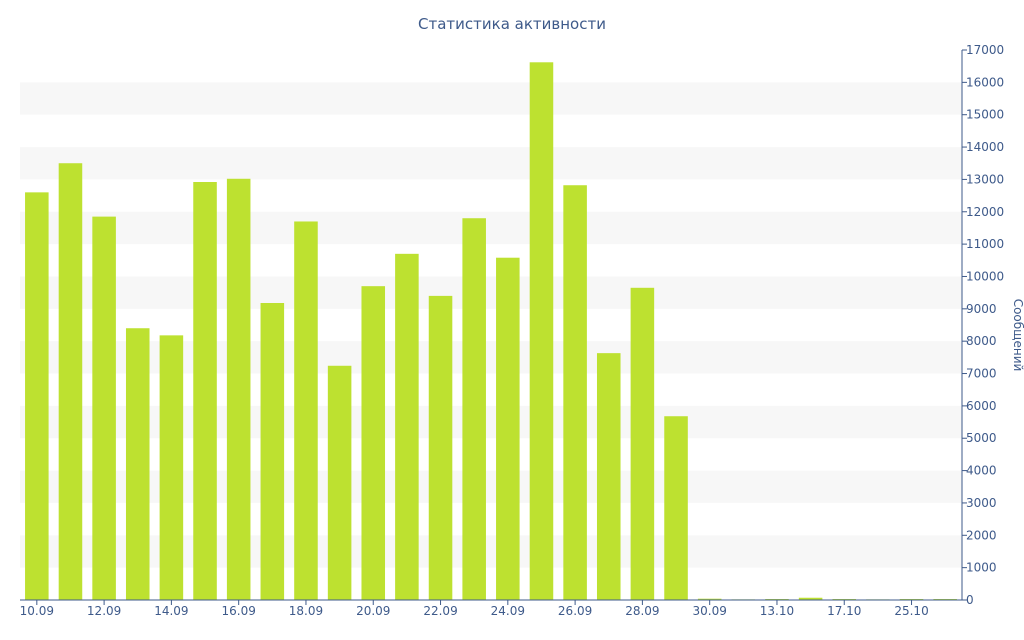  I want to click on y-tick-label: 2000, so click(981, 535).